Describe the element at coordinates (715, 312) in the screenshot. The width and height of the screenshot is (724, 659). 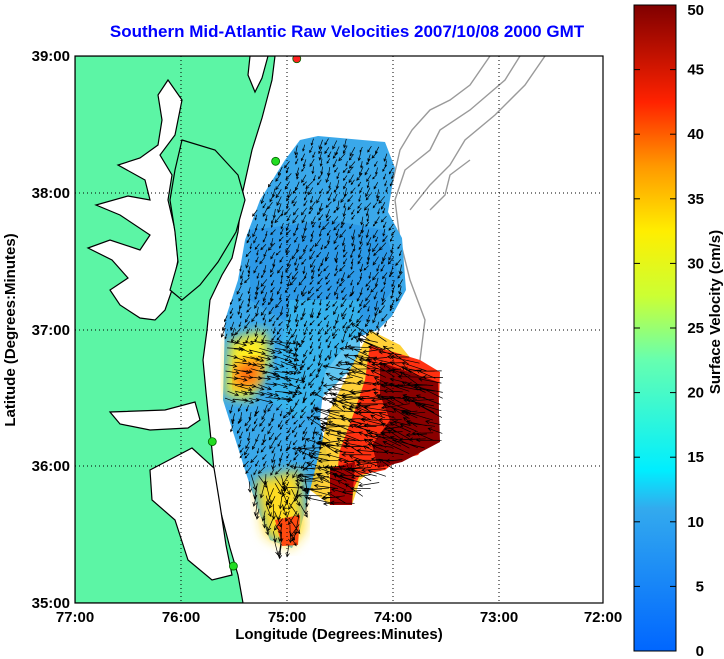
I see `colorbar-label: Surface Velocity (cm/s)` at that location.